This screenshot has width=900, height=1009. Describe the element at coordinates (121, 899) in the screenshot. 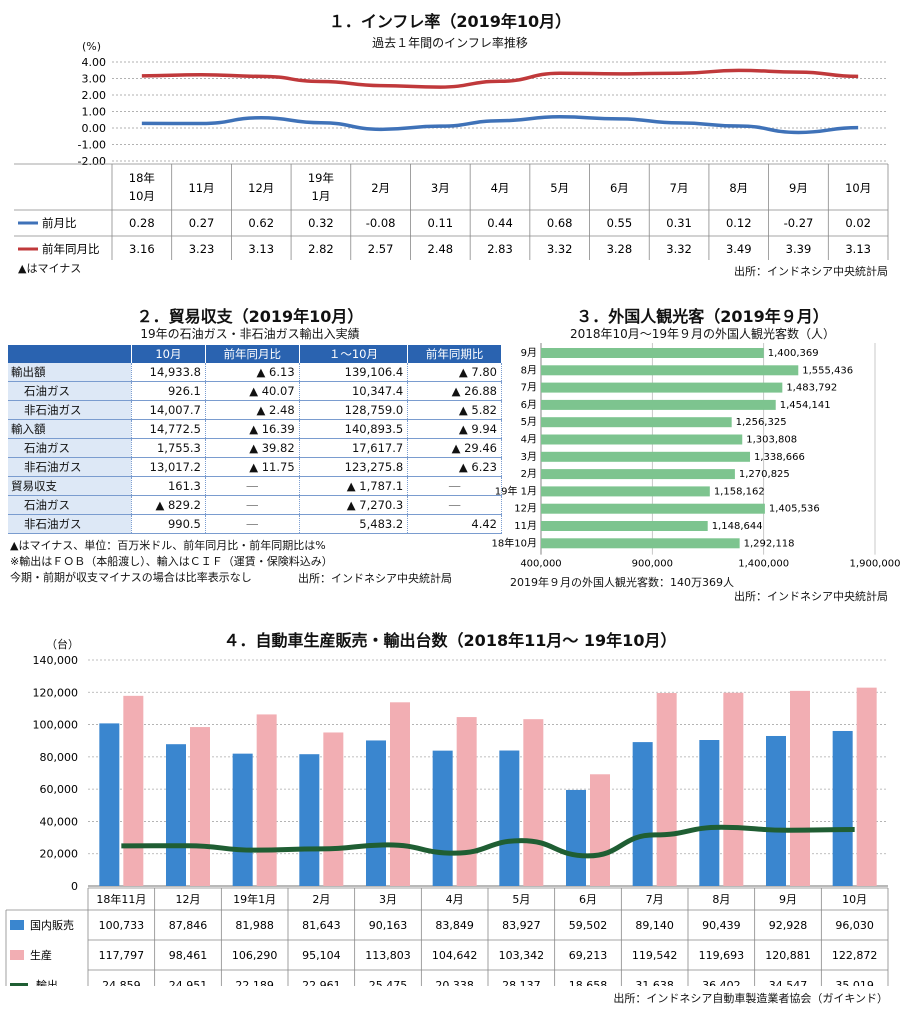

I see `category-label: 18年11月` at that location.